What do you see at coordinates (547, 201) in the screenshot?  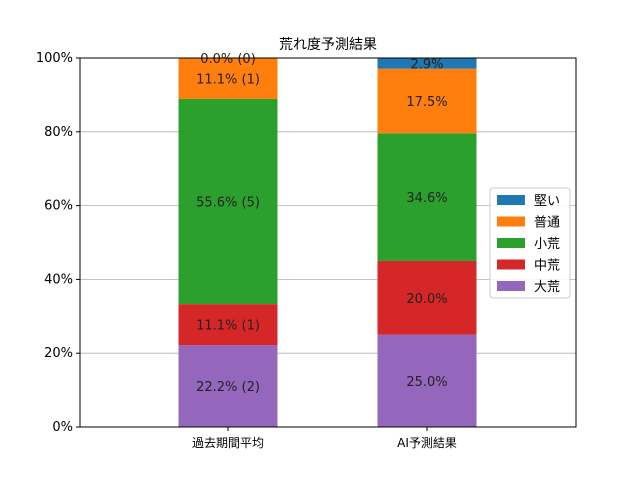 I see `legend-label: 堅い` at bounding box center [547, 201].